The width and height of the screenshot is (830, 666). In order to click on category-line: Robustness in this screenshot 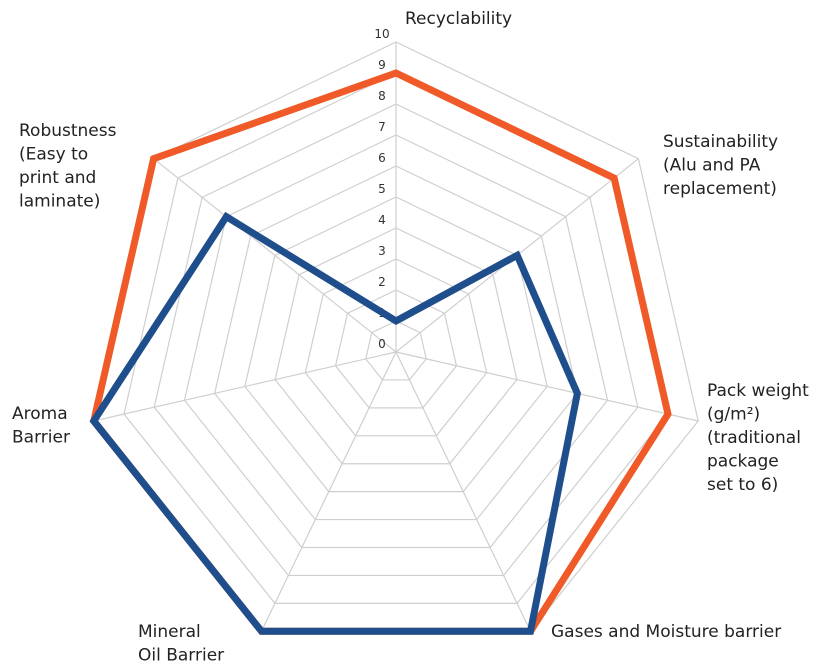, I will do `click(68, 131)`.